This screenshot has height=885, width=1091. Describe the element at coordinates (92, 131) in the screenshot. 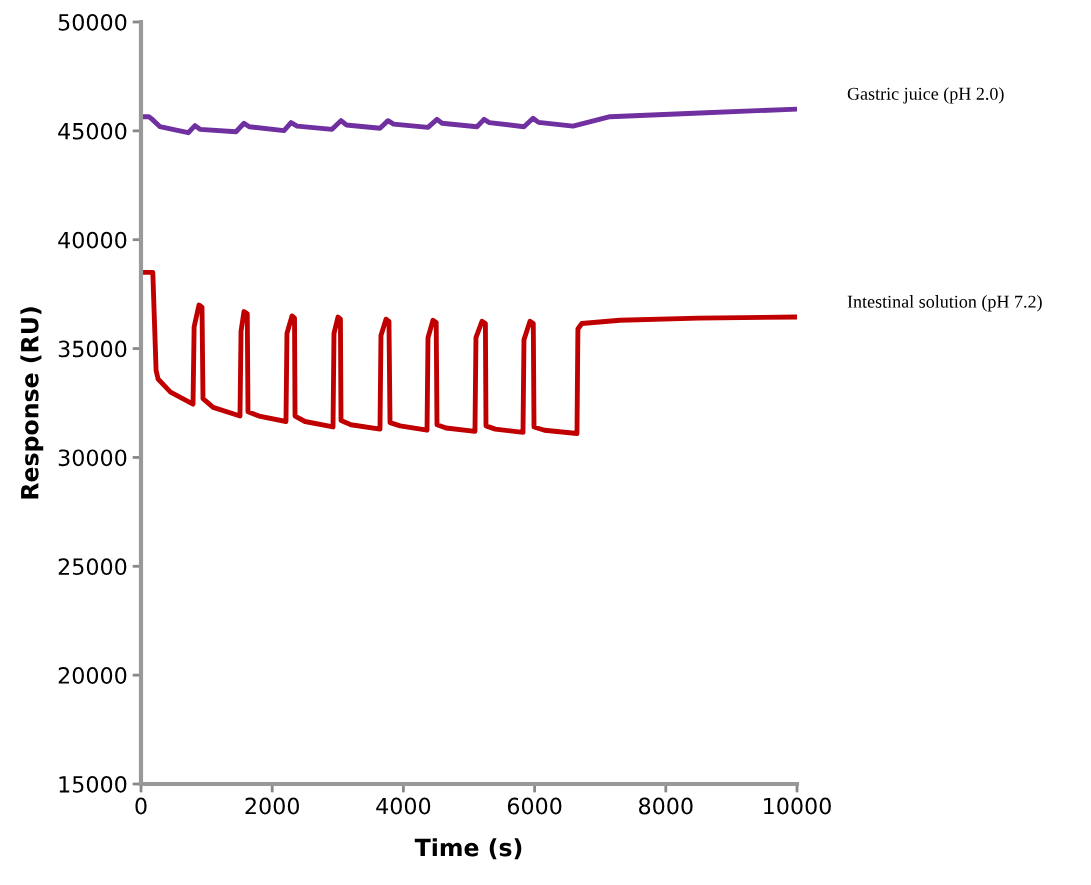

I see `y-tick-label: 45000` at that location.